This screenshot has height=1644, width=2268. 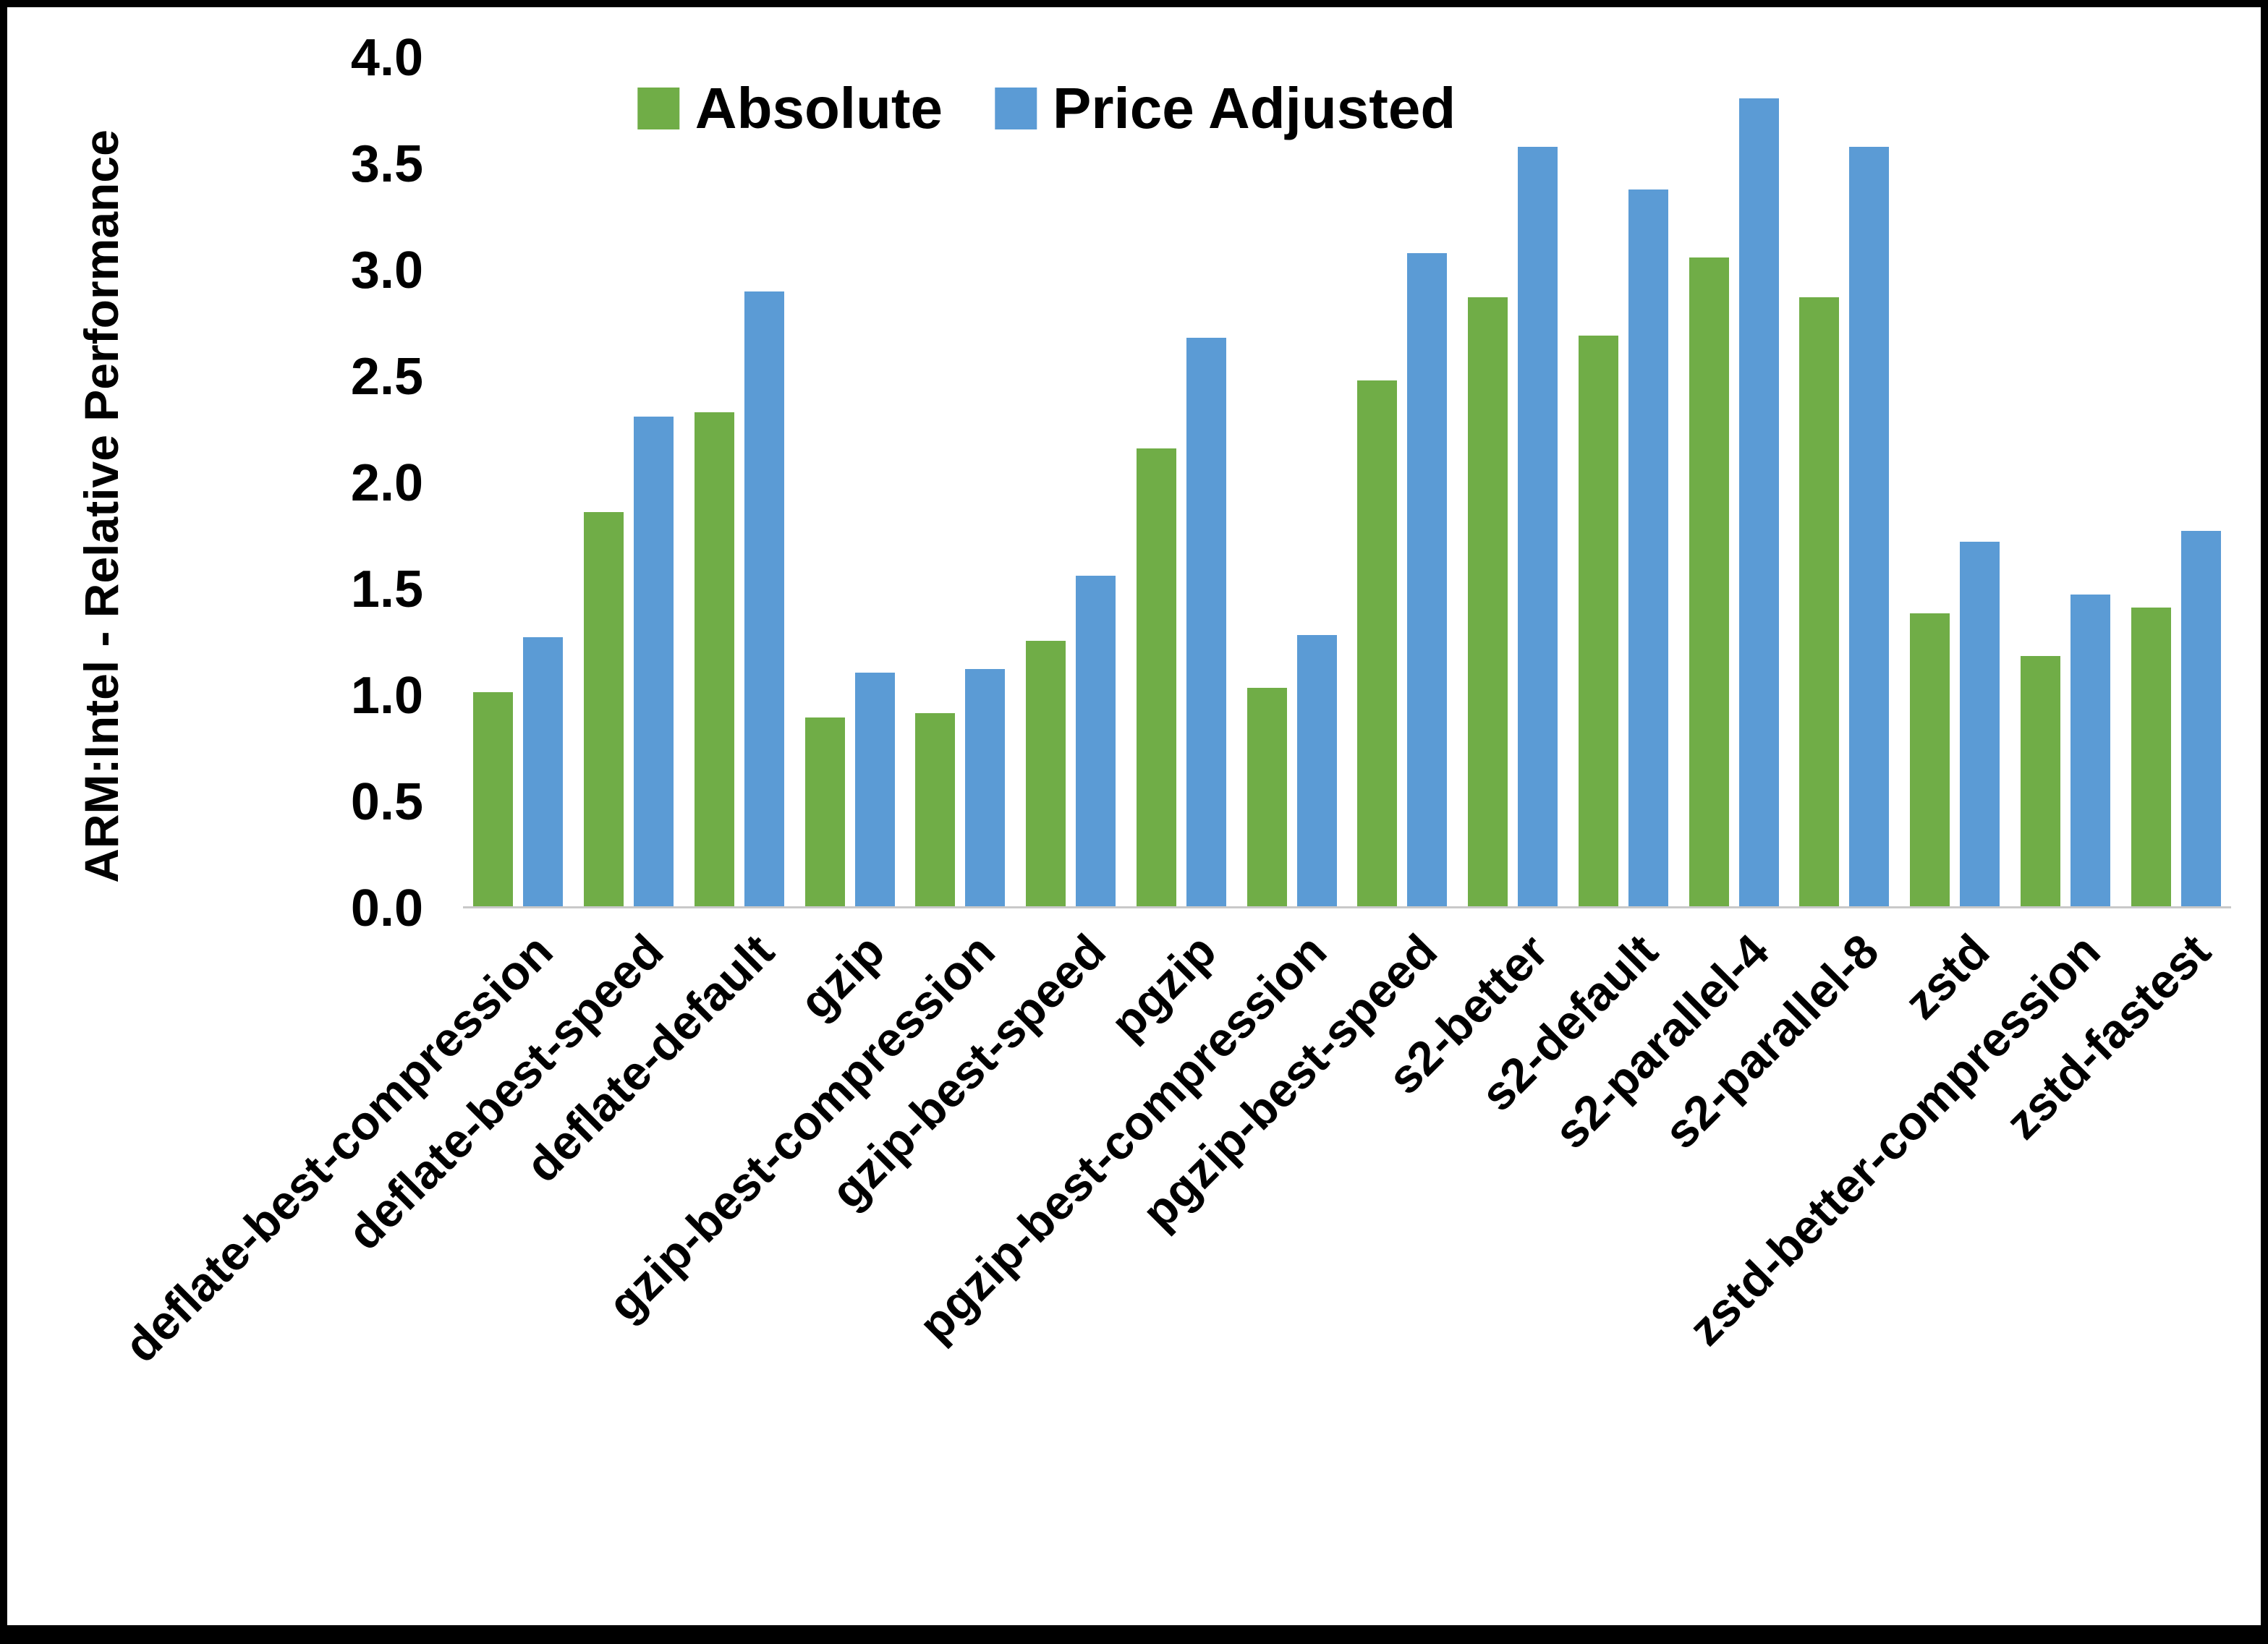 I want to click on x-label-cell: s2-parallel-4, so click(x=1666, y=1176).